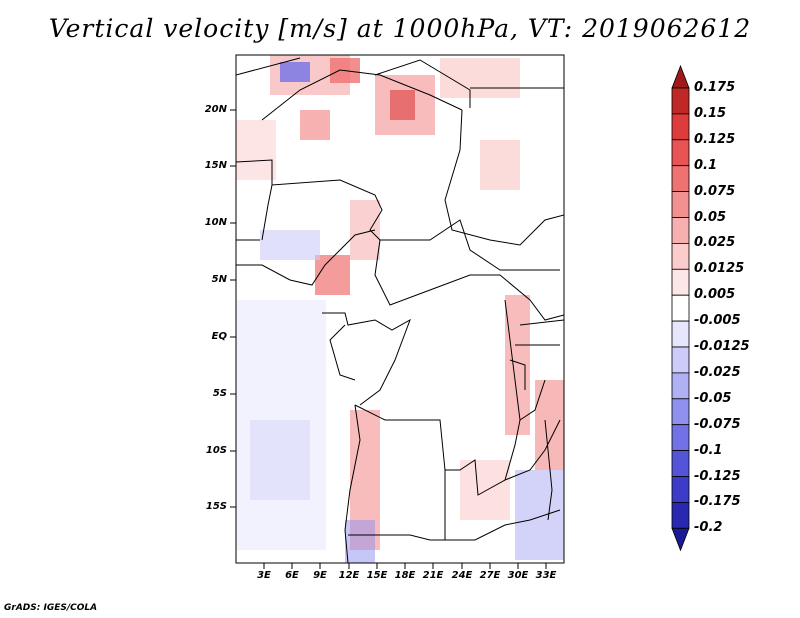 The width and height of the screenshot is (800, 618). I want to click on lon-label-12e: 12E, so click(349, 575).